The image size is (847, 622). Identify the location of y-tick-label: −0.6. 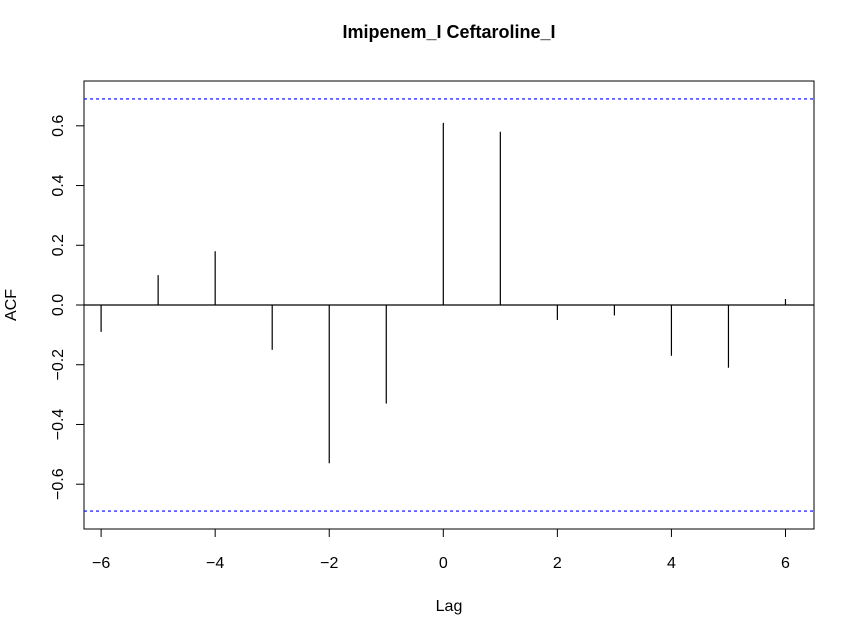
(58, 484).